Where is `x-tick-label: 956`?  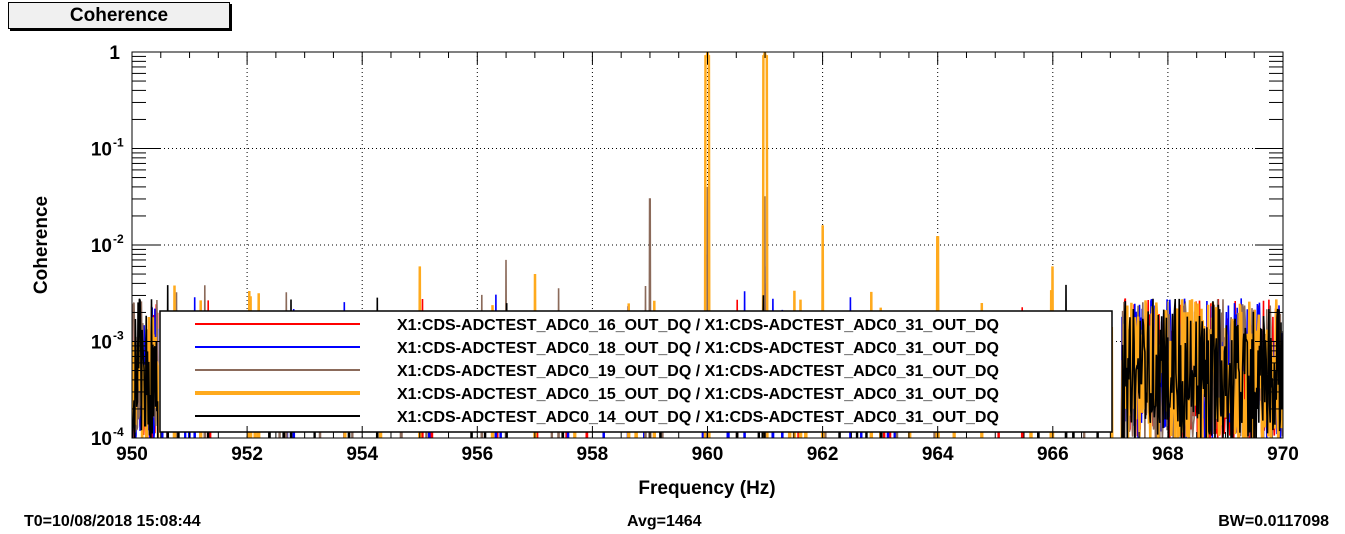 x-tick-label: 956 is located at coordinates (477, 454).